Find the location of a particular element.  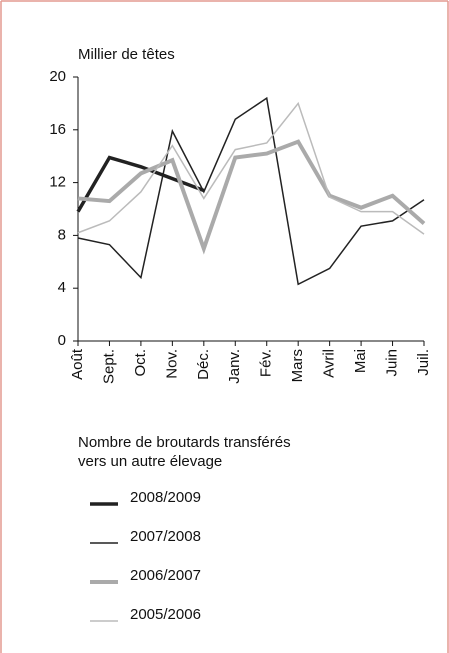

x-tick-label: Nov. is located at coordinates (171, 364).